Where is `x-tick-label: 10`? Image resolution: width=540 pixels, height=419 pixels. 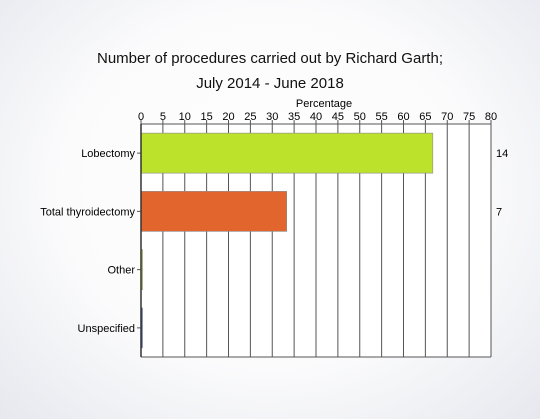 x-tick-label: 10 is located at coordinates (185, 117).